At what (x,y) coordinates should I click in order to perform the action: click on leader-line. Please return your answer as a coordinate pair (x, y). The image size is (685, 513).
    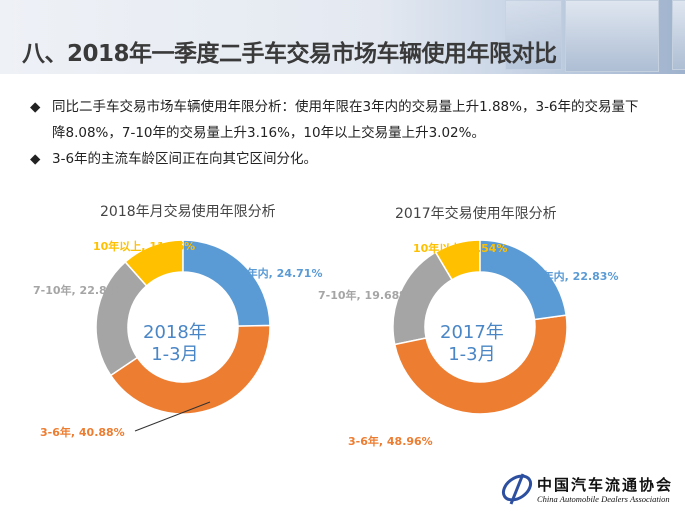
    Looking at the image, I should click on (172, 416).